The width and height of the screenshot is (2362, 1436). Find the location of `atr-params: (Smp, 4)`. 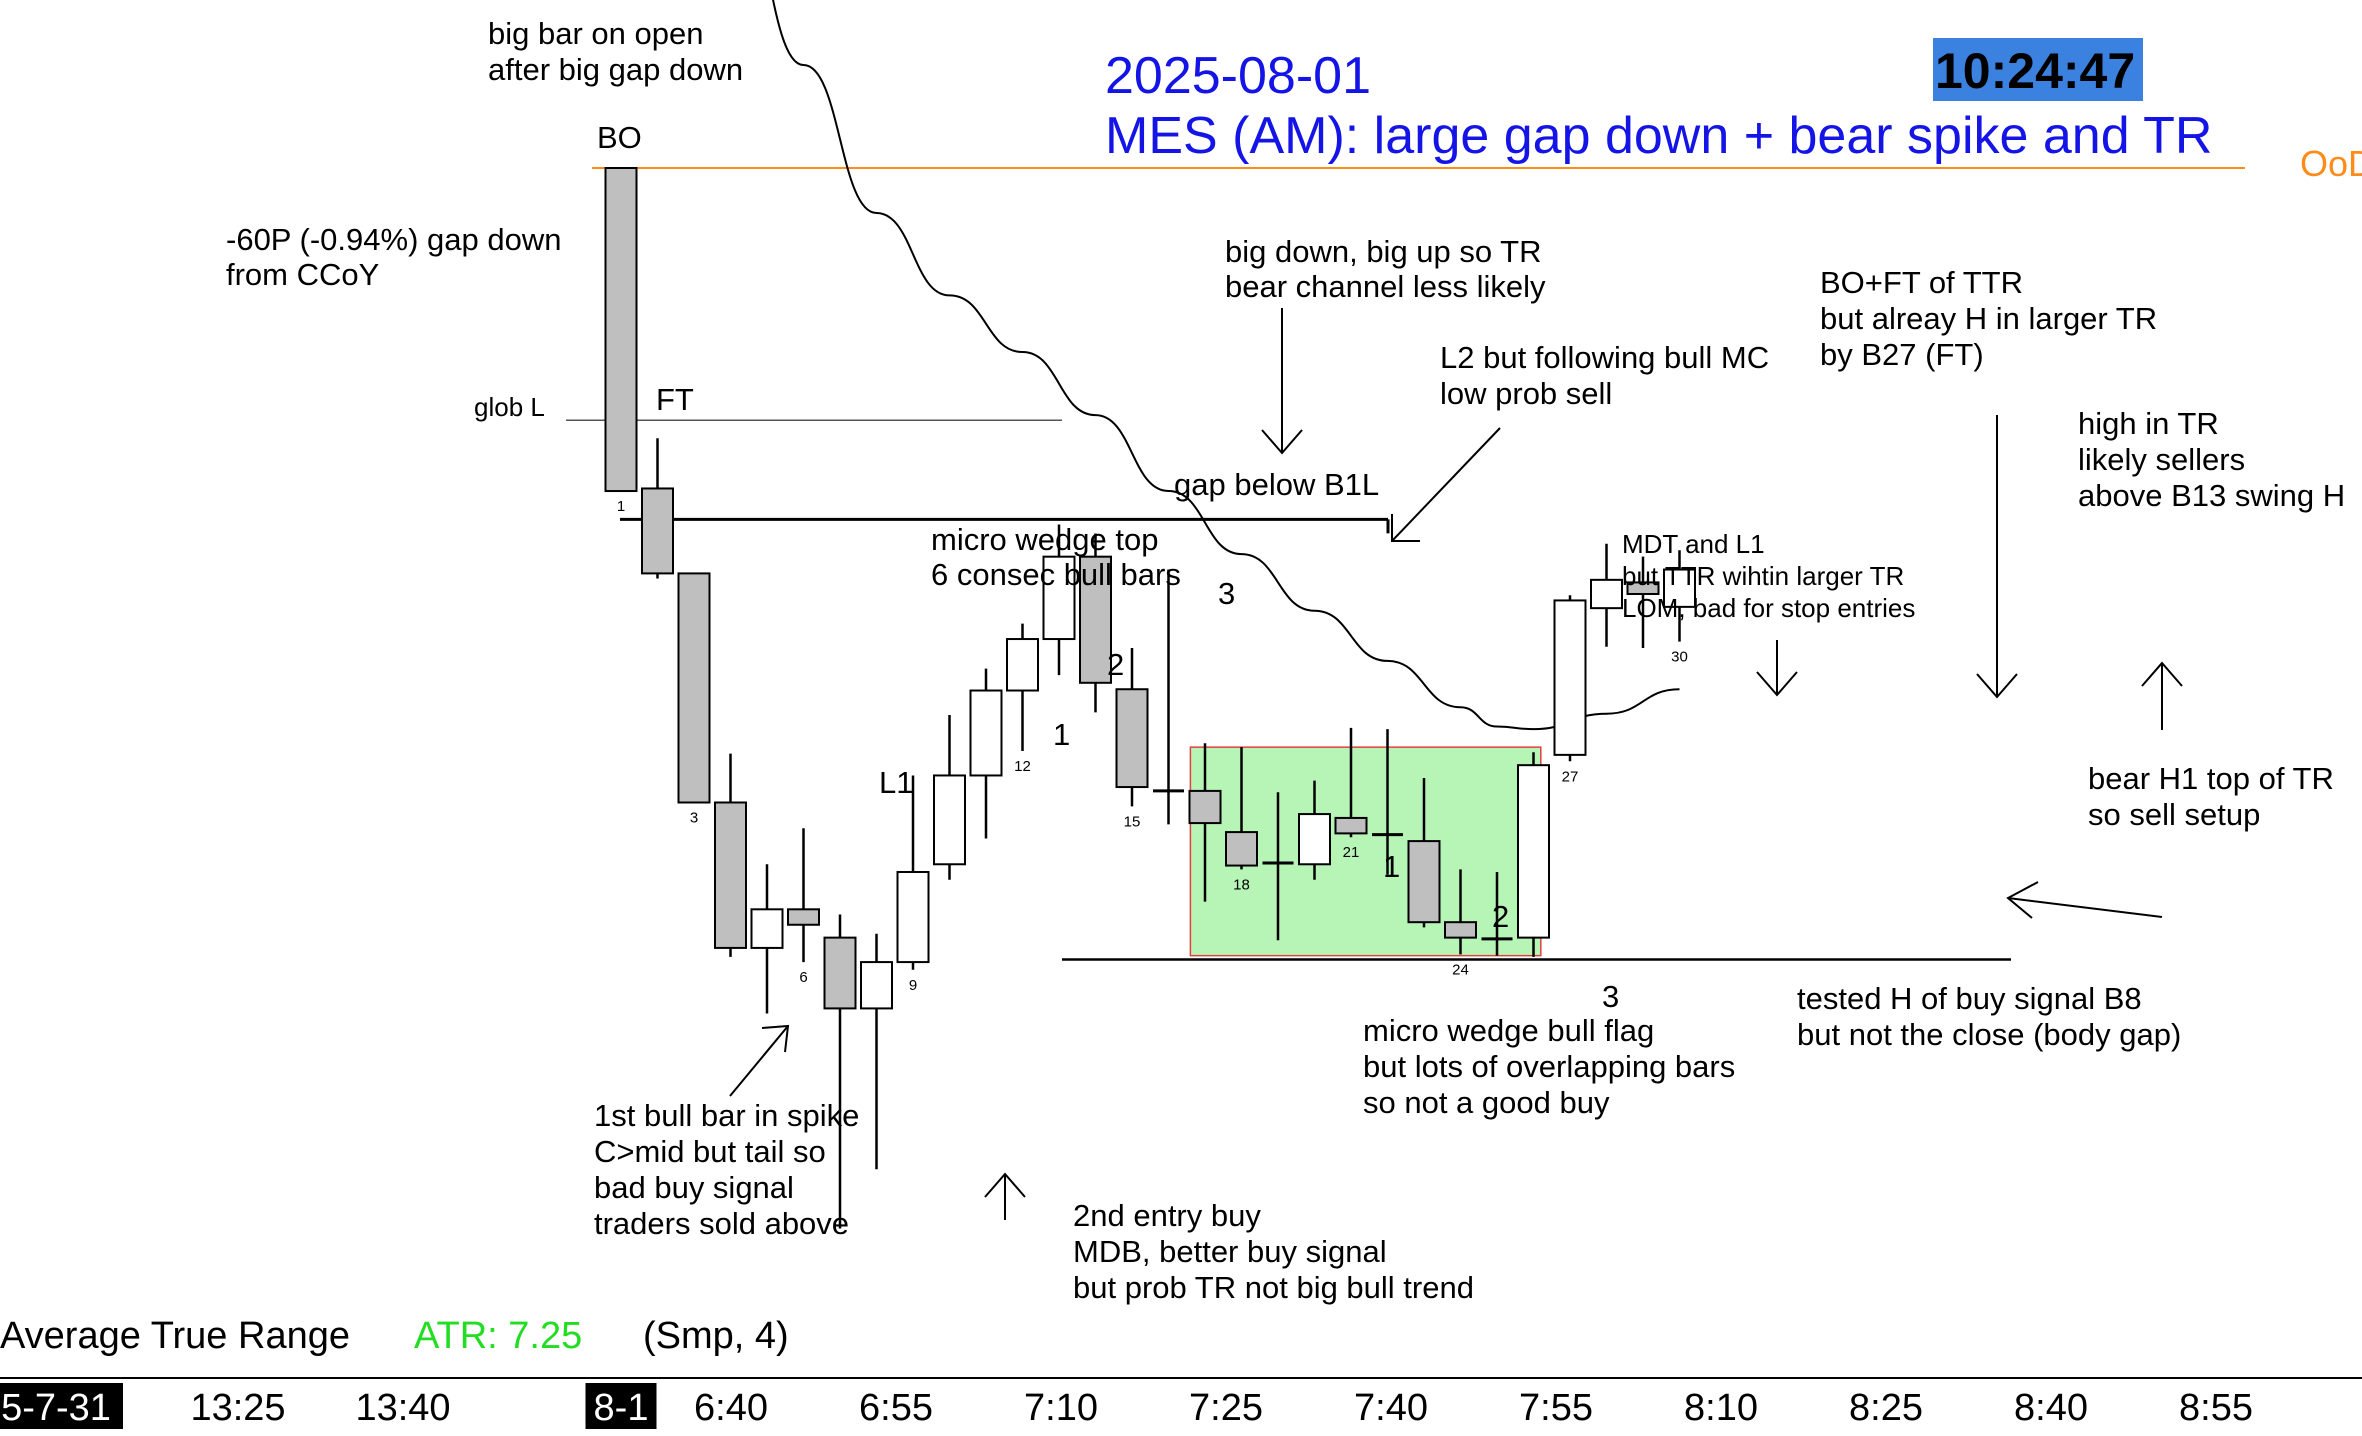

atr-params: (Smp, 4) is located at coordinates (716, 1336).